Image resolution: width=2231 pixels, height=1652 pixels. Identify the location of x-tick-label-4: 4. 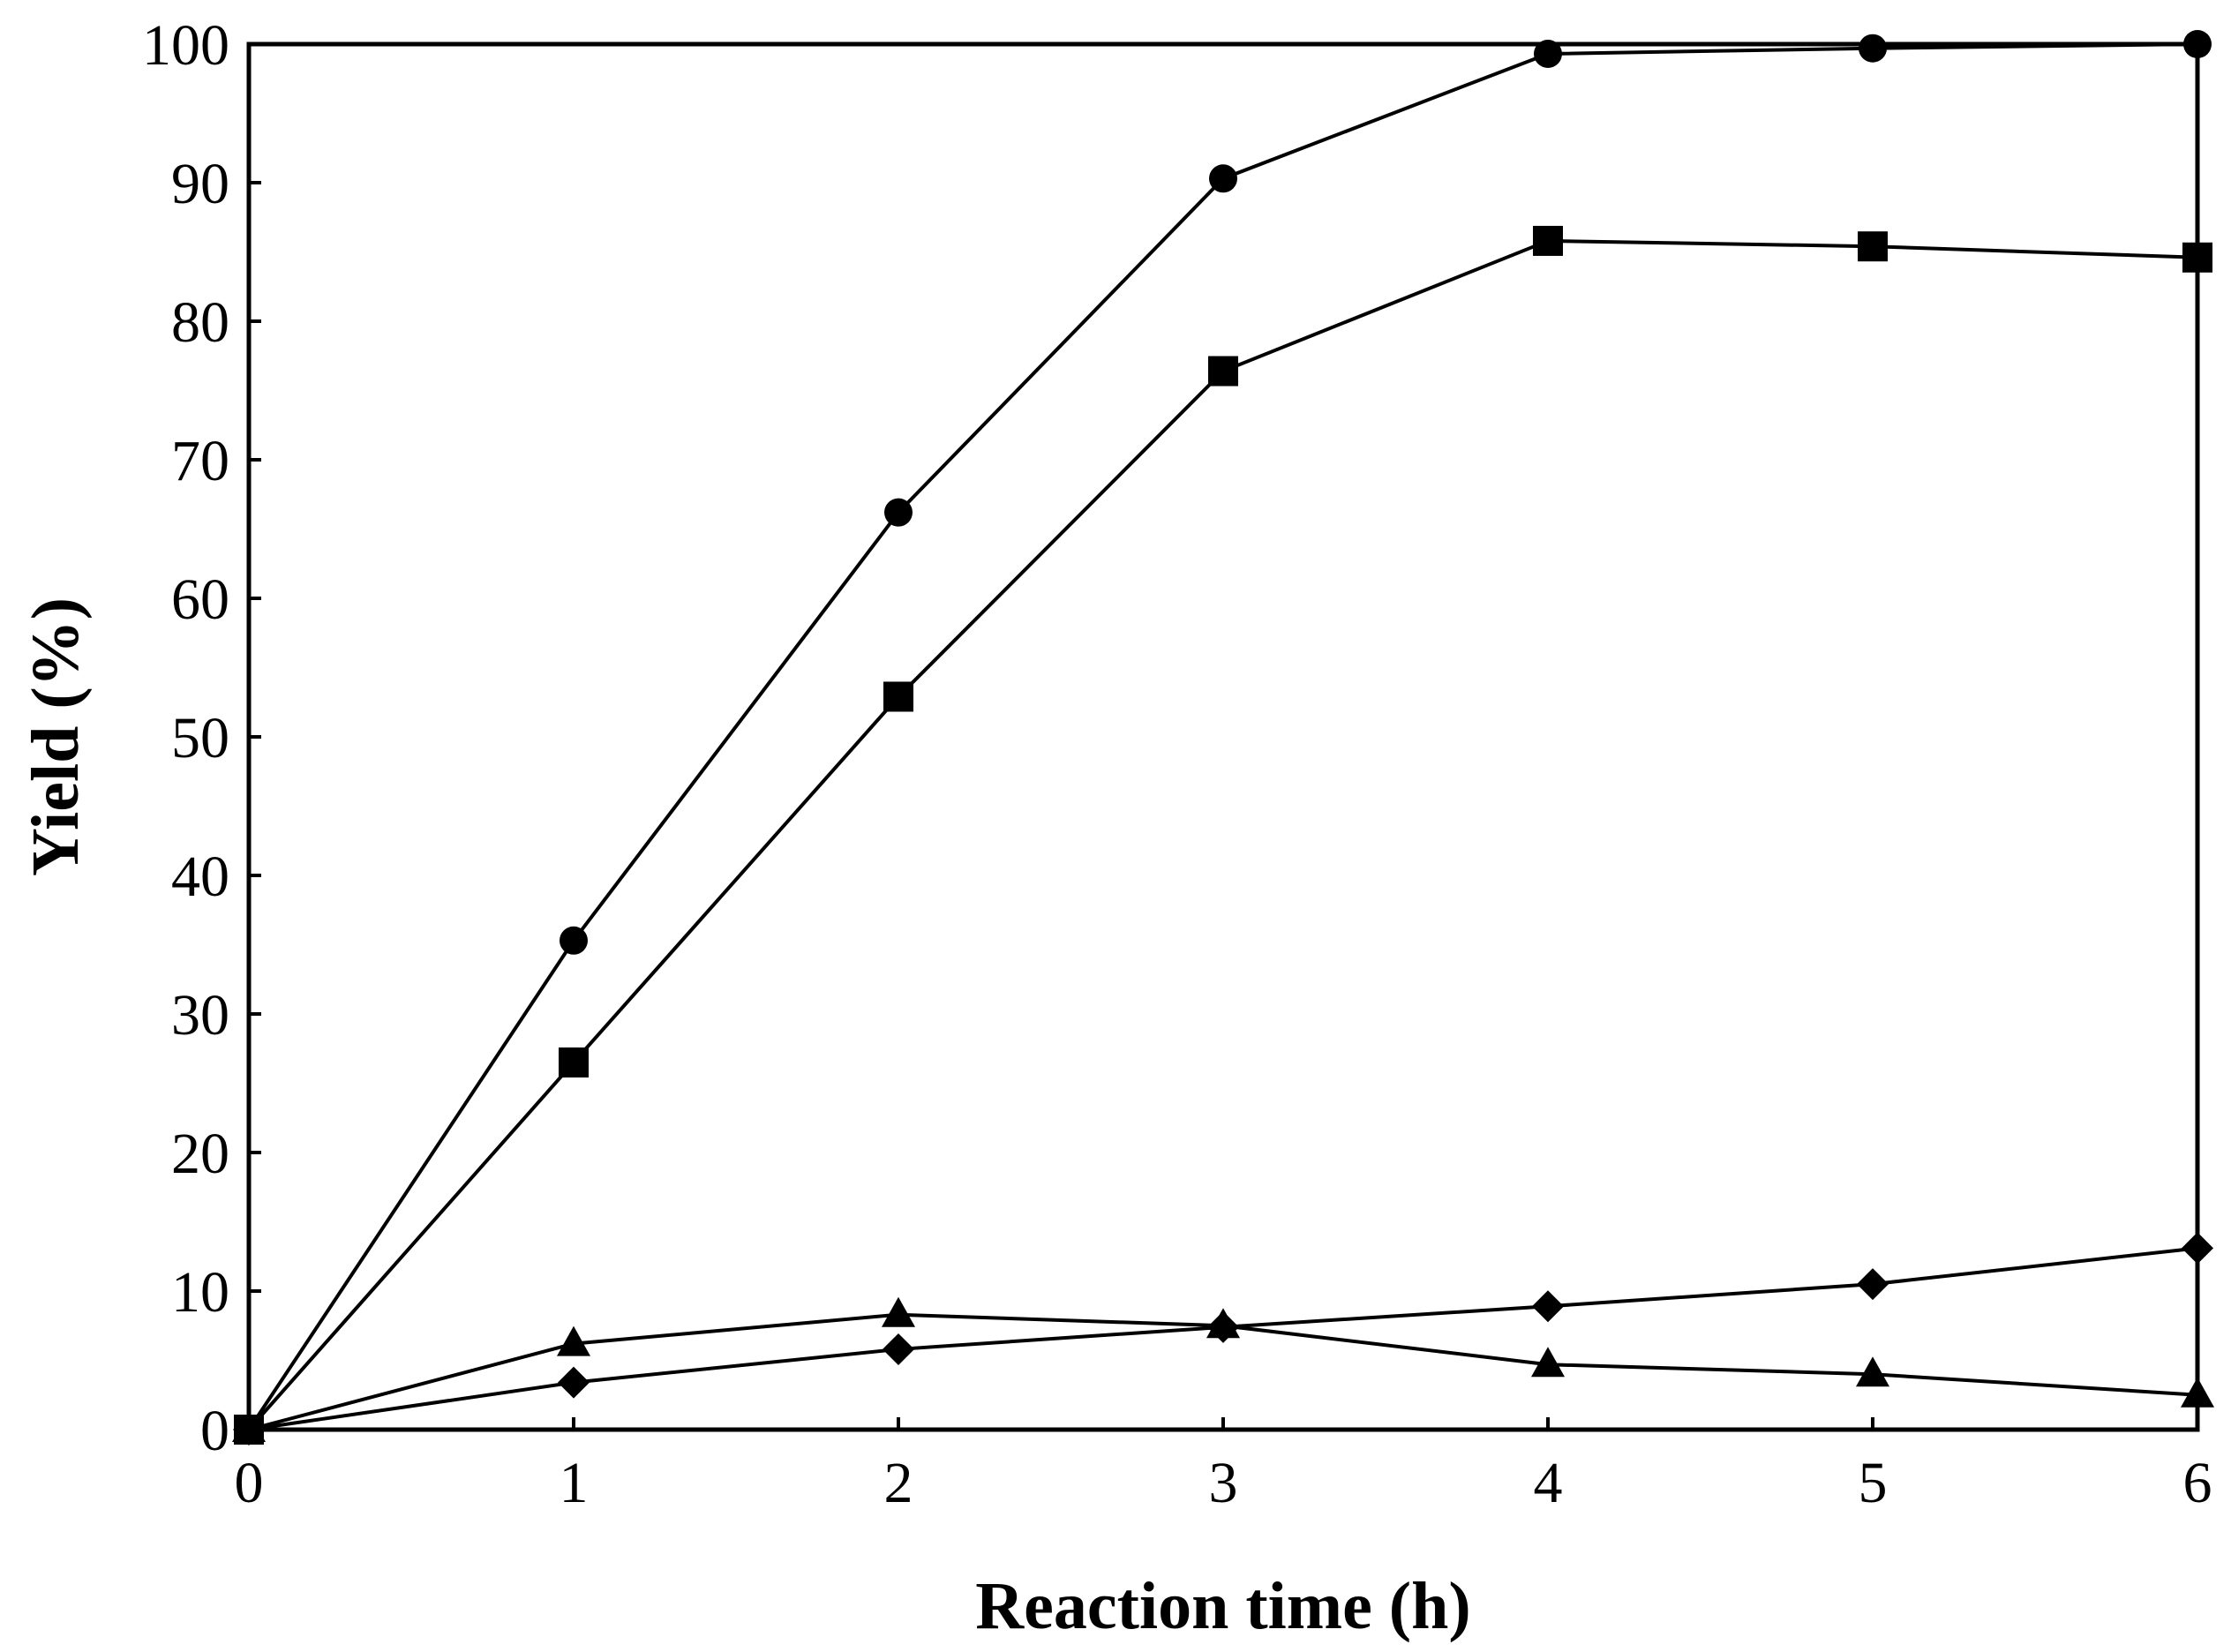
(1548, 1483).